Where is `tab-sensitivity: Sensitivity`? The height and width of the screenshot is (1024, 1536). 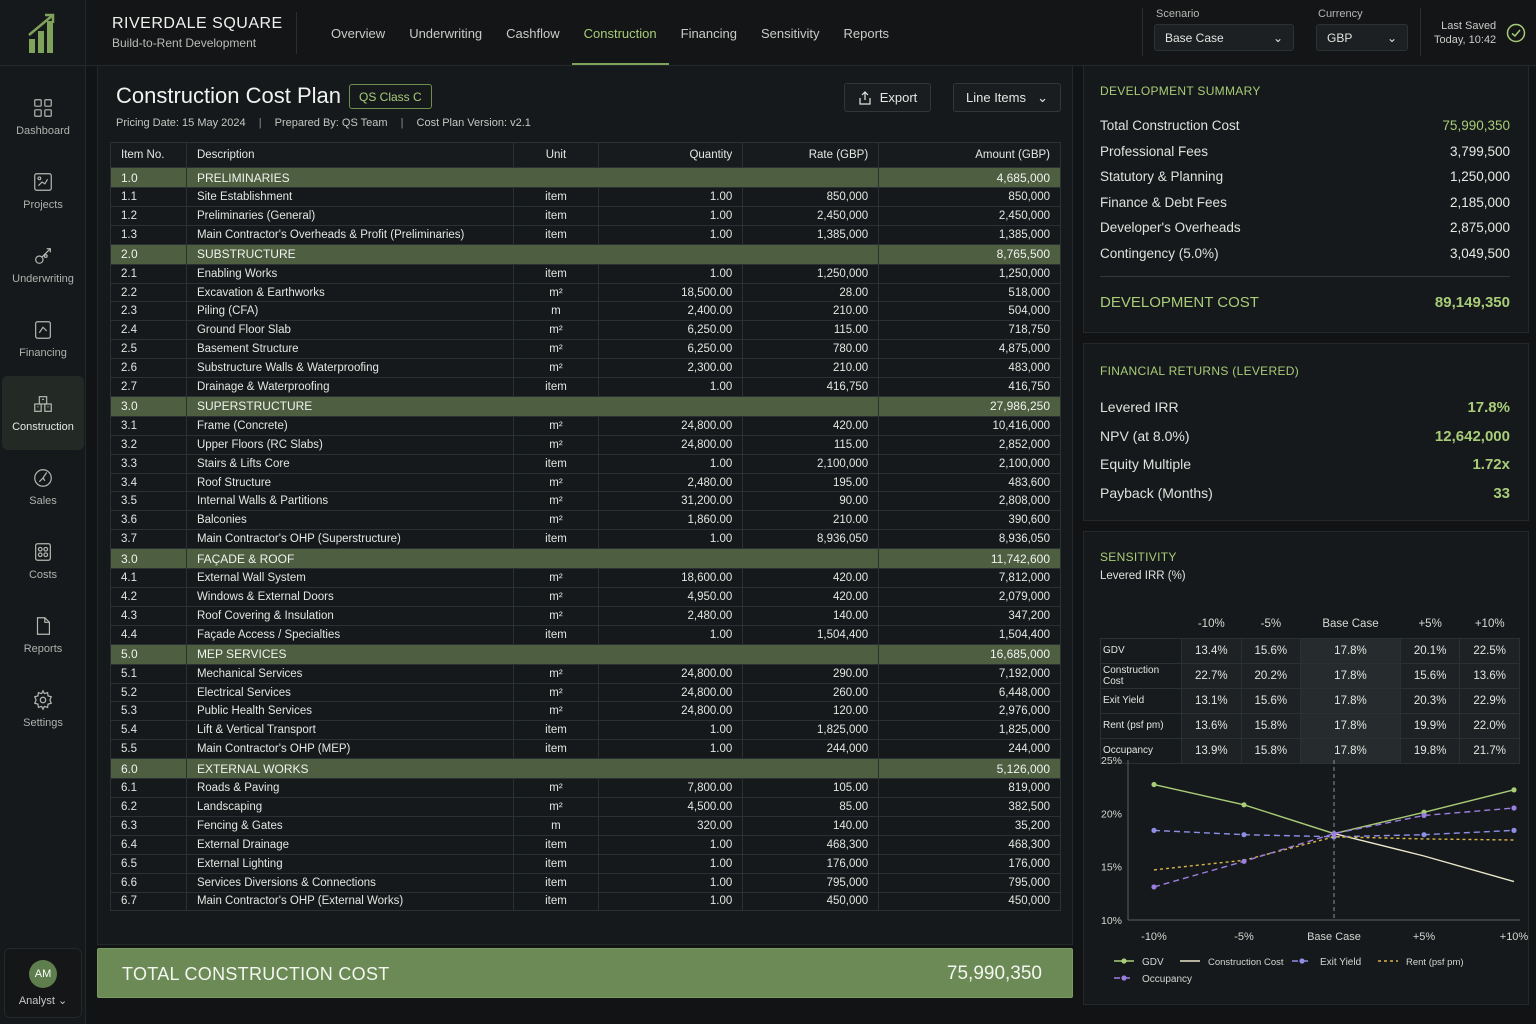 tab-sensitivity: Sensitivity is located at coordinates (790, 33).